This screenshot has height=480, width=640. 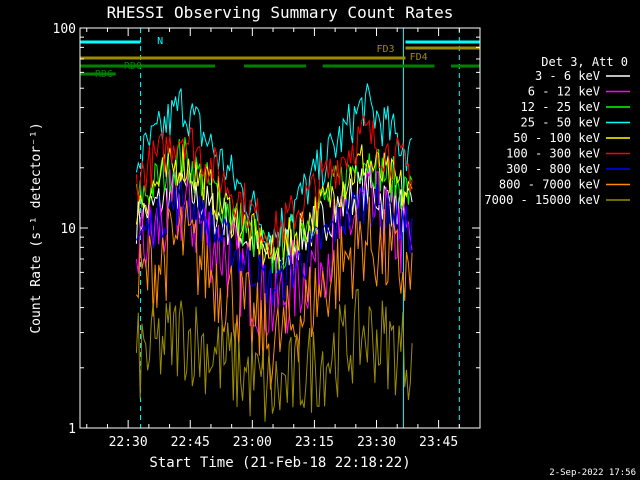 What do you see at coordinates (584, 62) in the screenshot?
I see `legend-title: Det 3, Att 0` at bounding box center [584, 62].